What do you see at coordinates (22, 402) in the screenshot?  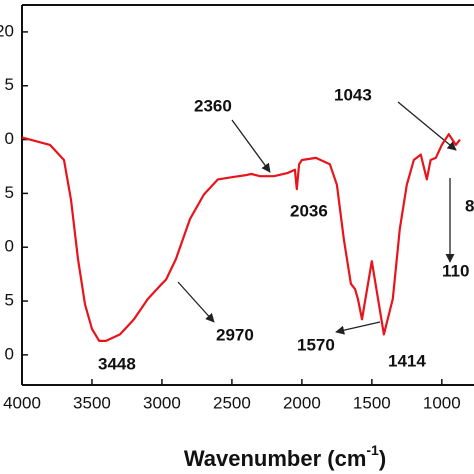 I see `x-tick-label: 4000` at bounding box center [22, 402].